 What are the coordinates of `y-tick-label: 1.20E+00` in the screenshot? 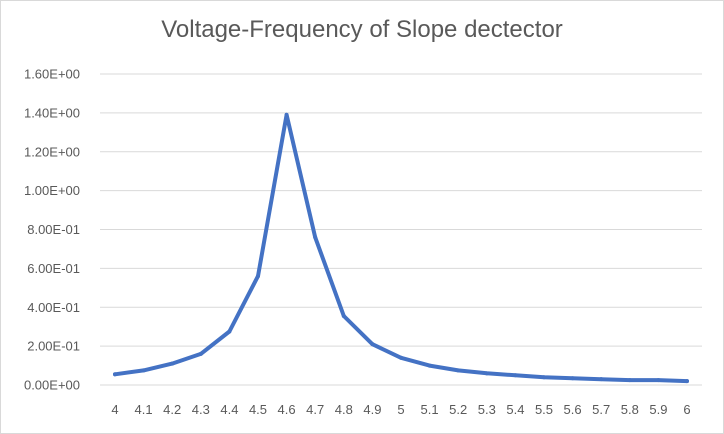 It's located at (52, 151).